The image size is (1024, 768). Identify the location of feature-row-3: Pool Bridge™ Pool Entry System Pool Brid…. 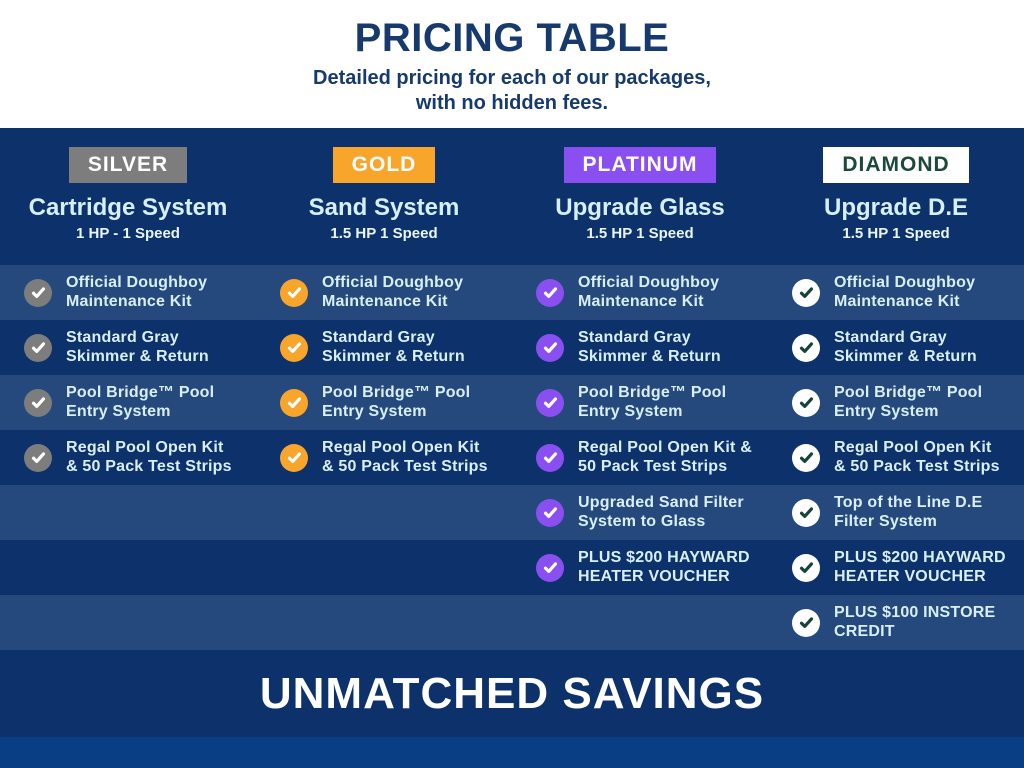
(512, 402).